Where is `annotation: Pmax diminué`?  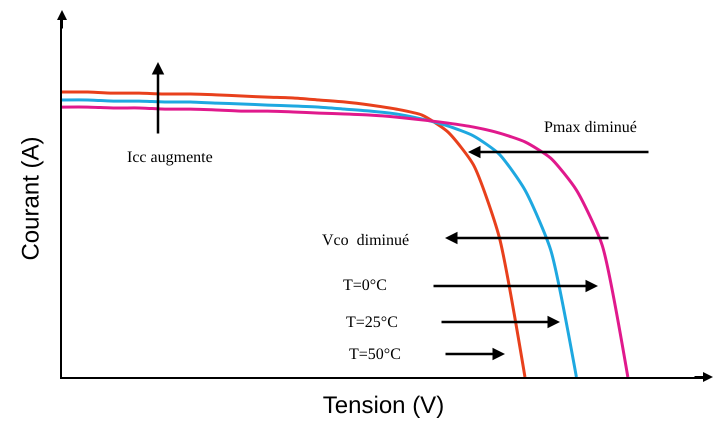 annotation: Pmax diminué is located at coordinates (590, 127).